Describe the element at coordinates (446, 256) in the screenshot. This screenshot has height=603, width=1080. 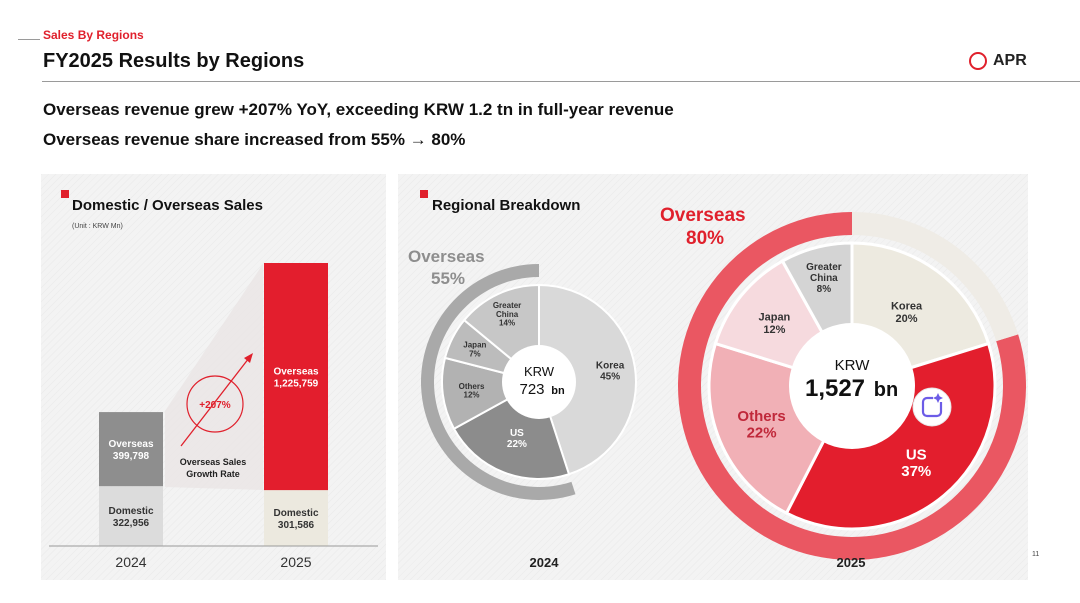
I see `overseas-label-2024: Overseas` at that location.